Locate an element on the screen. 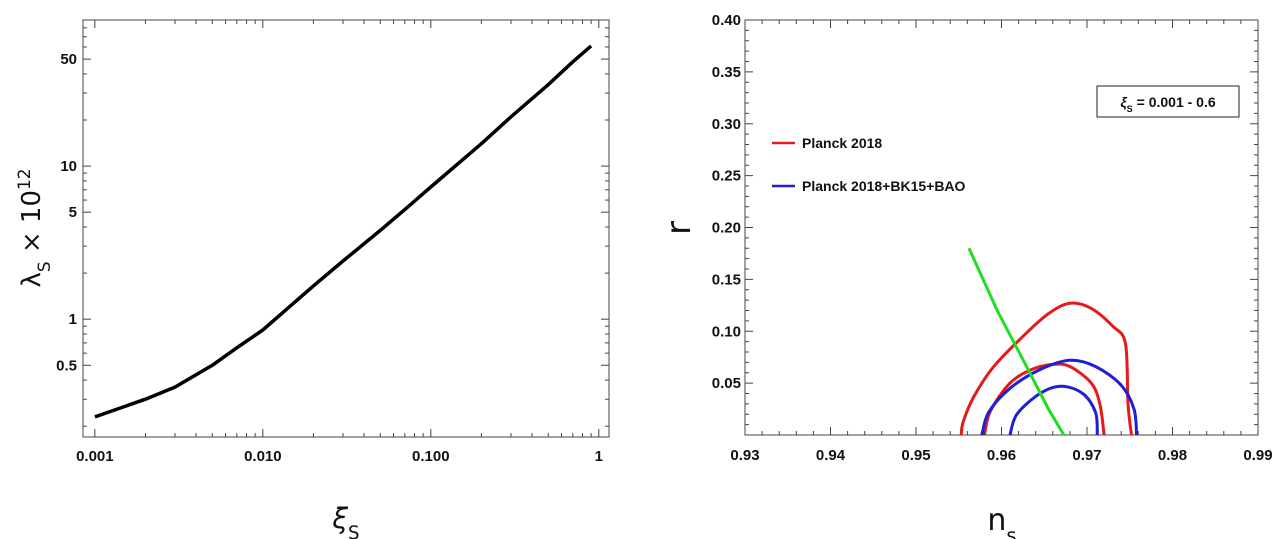 This screenshot has height=539, width=1282. annotation-text: ξS = 0.001 - 0.6 is located at coordinates (1167, 104).